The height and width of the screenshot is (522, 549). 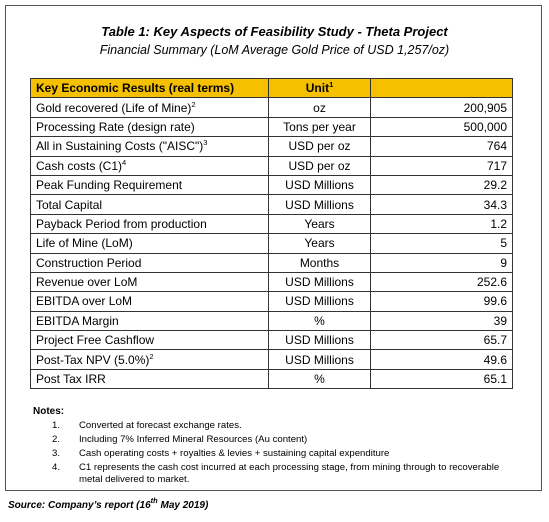 I want to click on unit-cell: oz, so click(x=319, y=107).